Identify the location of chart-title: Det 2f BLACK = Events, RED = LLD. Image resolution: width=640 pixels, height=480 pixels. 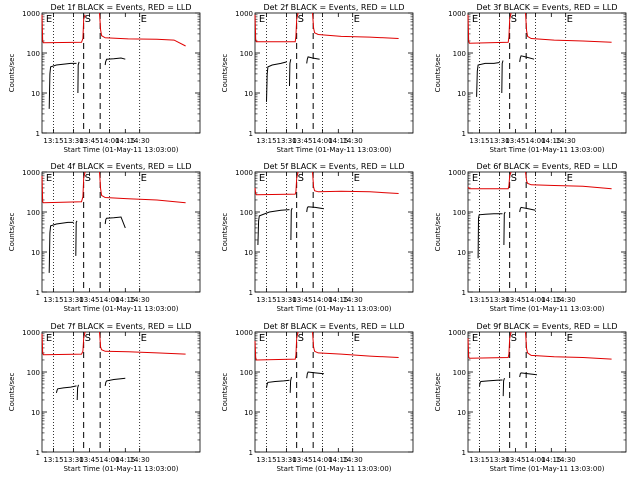
(333, 7).